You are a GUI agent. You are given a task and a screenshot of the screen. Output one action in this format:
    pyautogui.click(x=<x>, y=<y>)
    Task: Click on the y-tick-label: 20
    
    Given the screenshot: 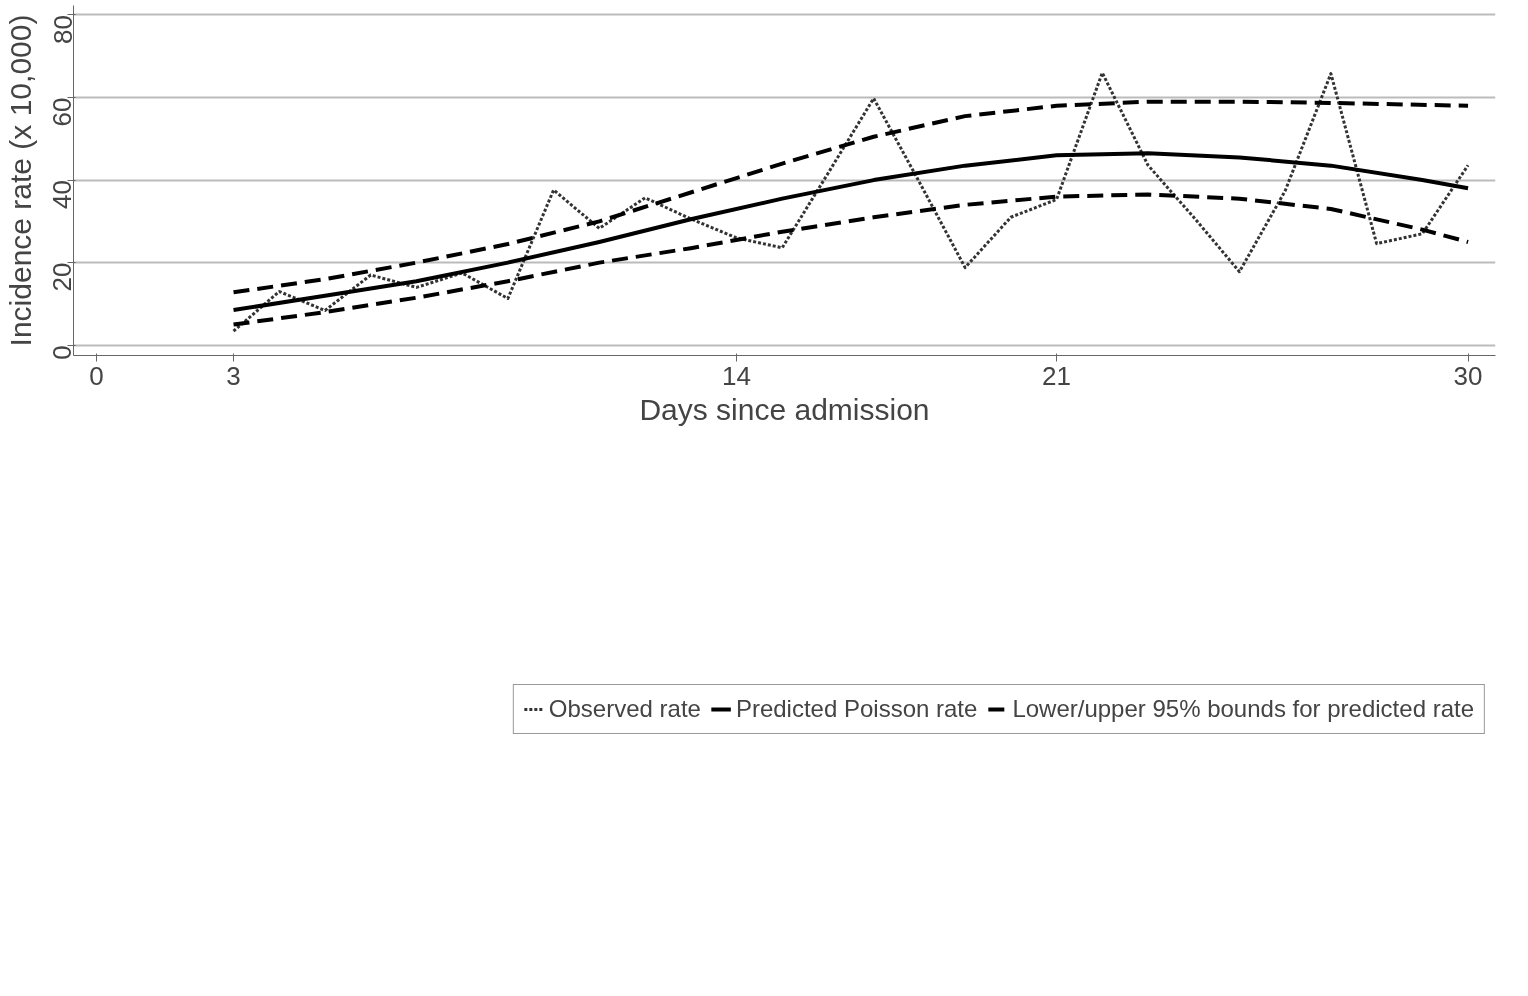 What is the action you would take?
    pyautogui.click(x=62, y=277)
    